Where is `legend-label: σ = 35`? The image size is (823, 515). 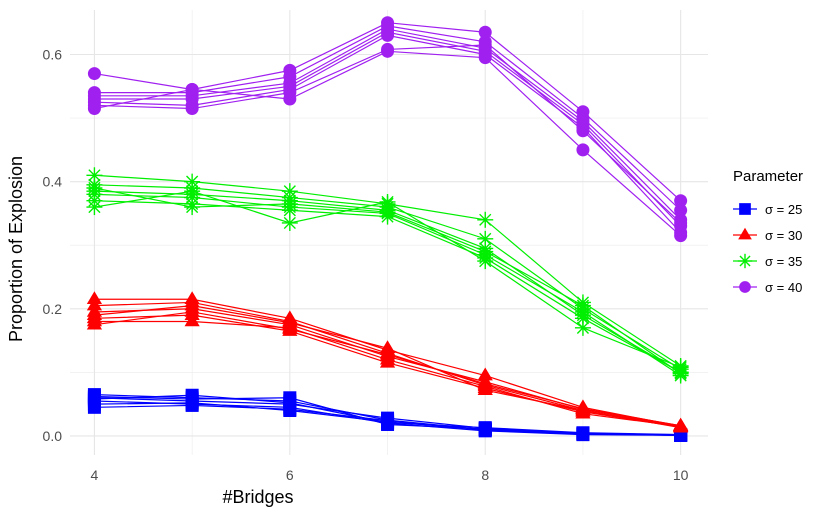 legend-label: σ = 35 is located at coordinates (783, 261).